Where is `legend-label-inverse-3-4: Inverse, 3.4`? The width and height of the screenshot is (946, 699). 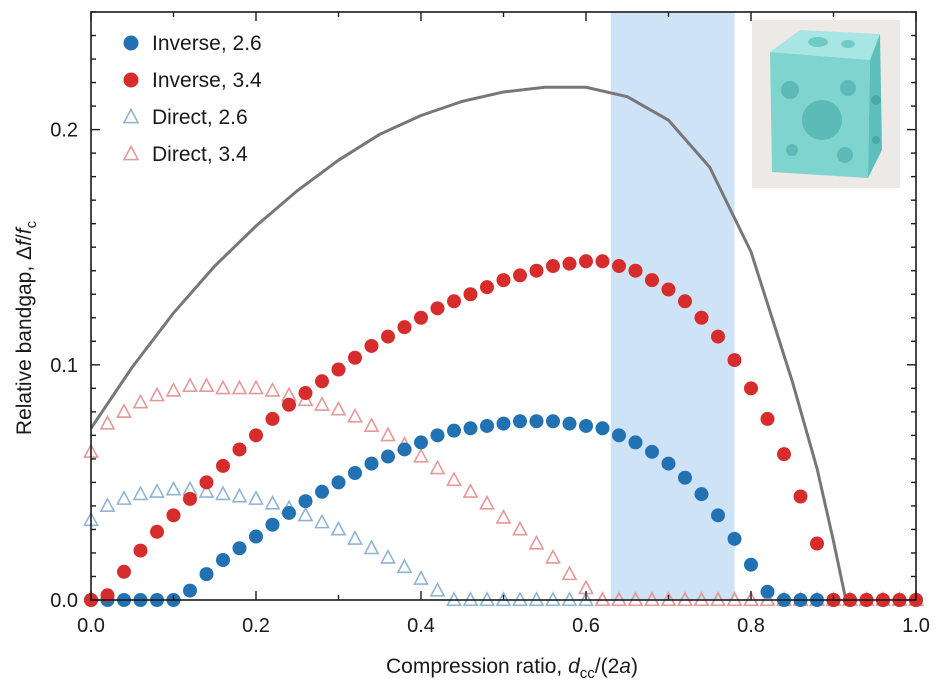 legend-label-inverse-3-4: Inverse, 3.4 is located at coordinates (207, 80).